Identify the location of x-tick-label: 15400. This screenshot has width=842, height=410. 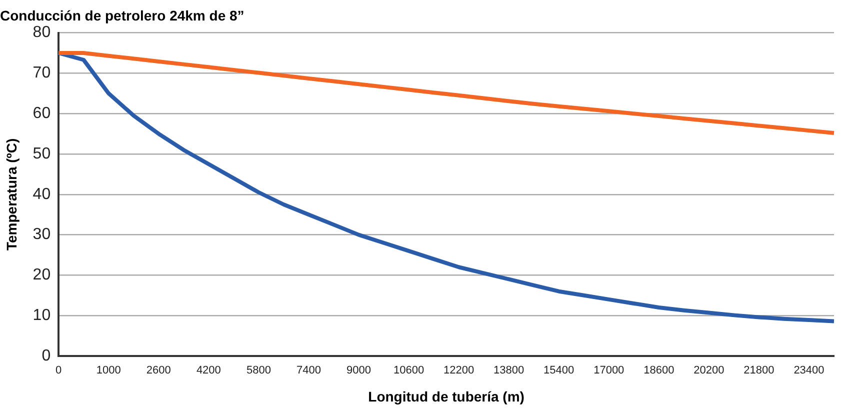
(559, 370).